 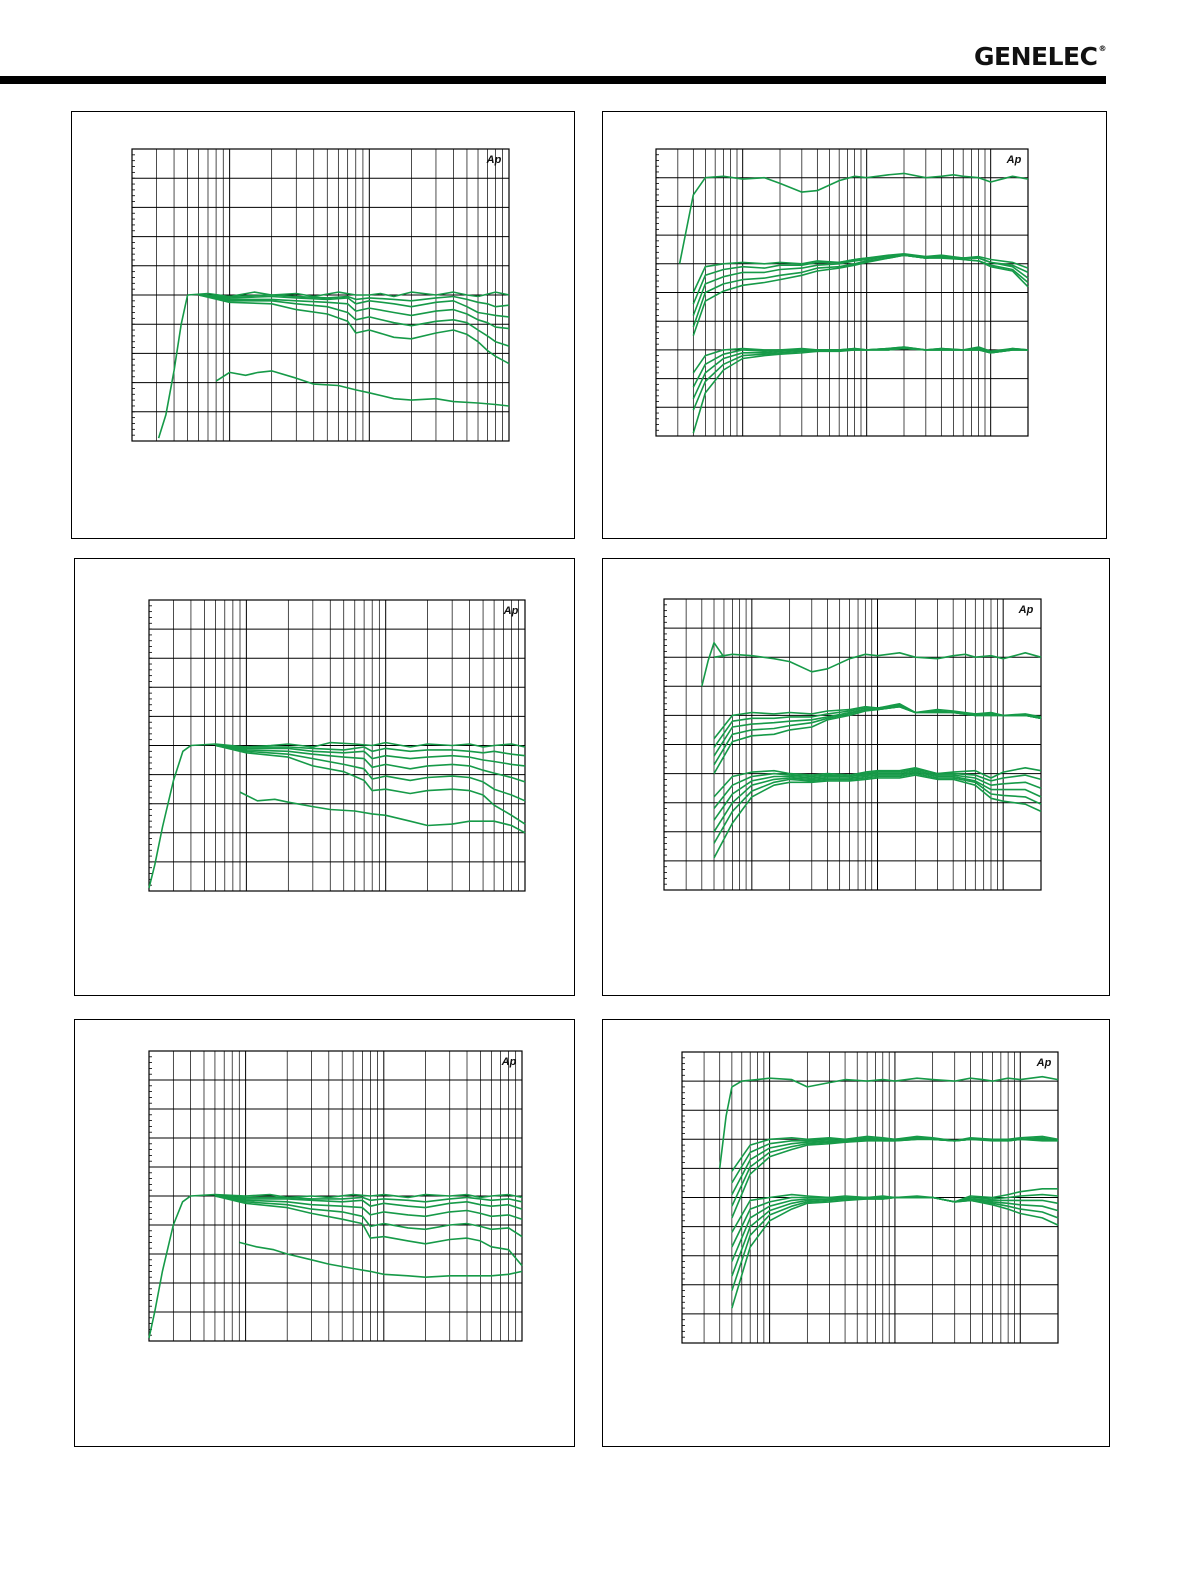 I want to click on chart-panel-3: Ap, so click(x=324, y=777).